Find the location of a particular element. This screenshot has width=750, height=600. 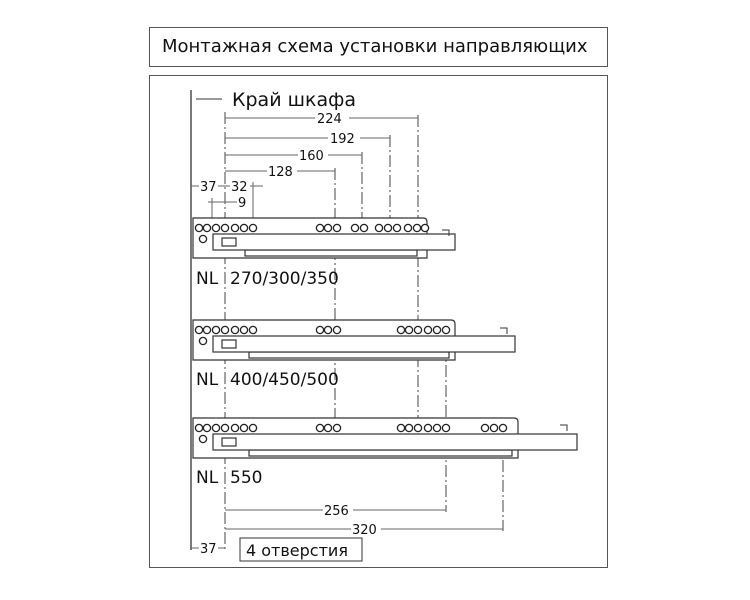

dim-224: 224 is located at coordinates (329, 119).